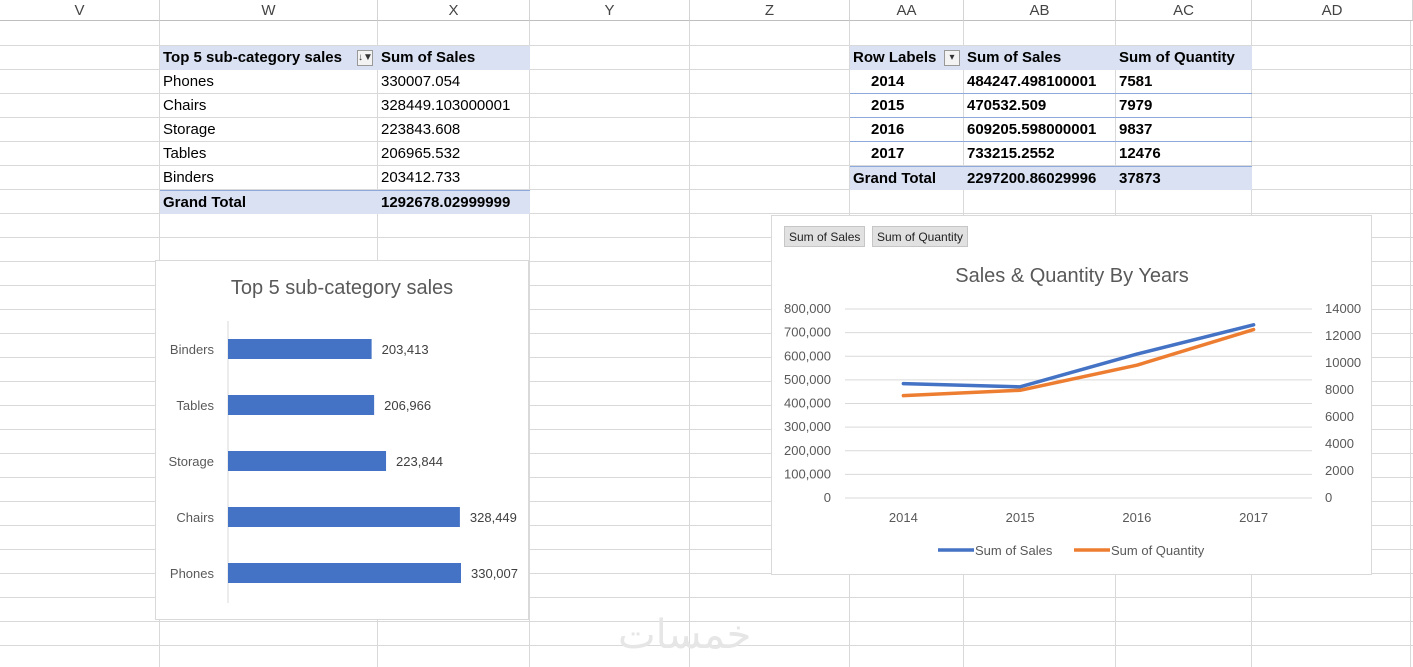 The width and height of the screenshot is (1413, 667). What do you see at coordinates (1040, 10) in the screenshot?
I see `column-header-ab: AB` at bounding box center [1040, 10].